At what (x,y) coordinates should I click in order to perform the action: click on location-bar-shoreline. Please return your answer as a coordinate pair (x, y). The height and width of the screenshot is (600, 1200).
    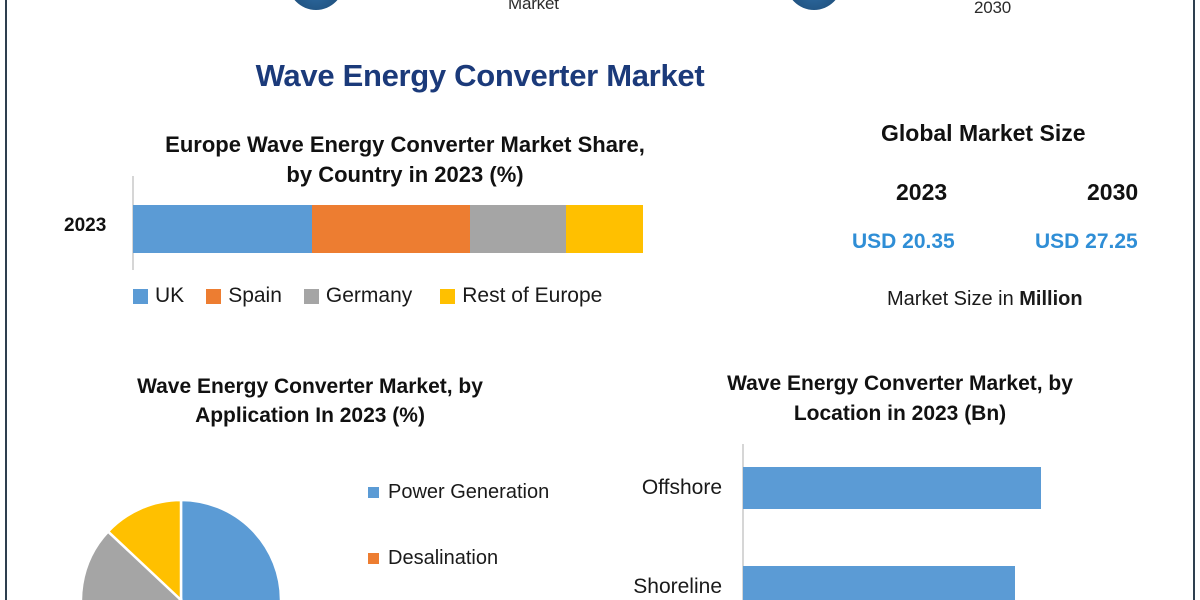
    Looking at the image, I should click on (879, 583).